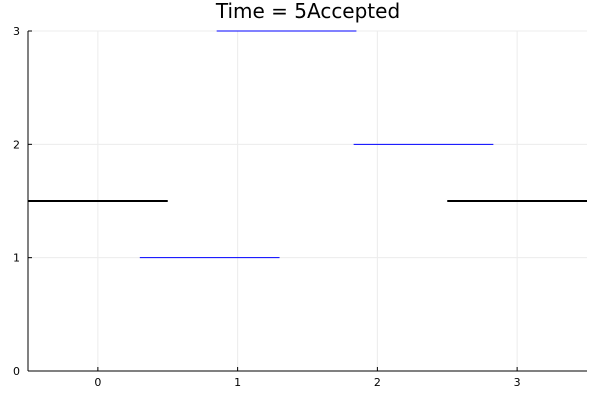  I want to click on x-tick-label: 1, so click(237, 382).